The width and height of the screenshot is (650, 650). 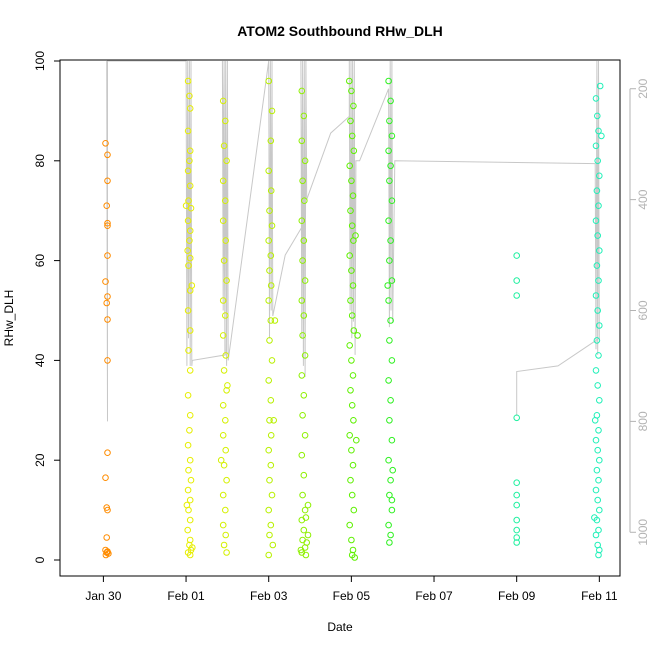 I want to click on x-tick-label-1: Feb 01, so click(x=186, y=596).